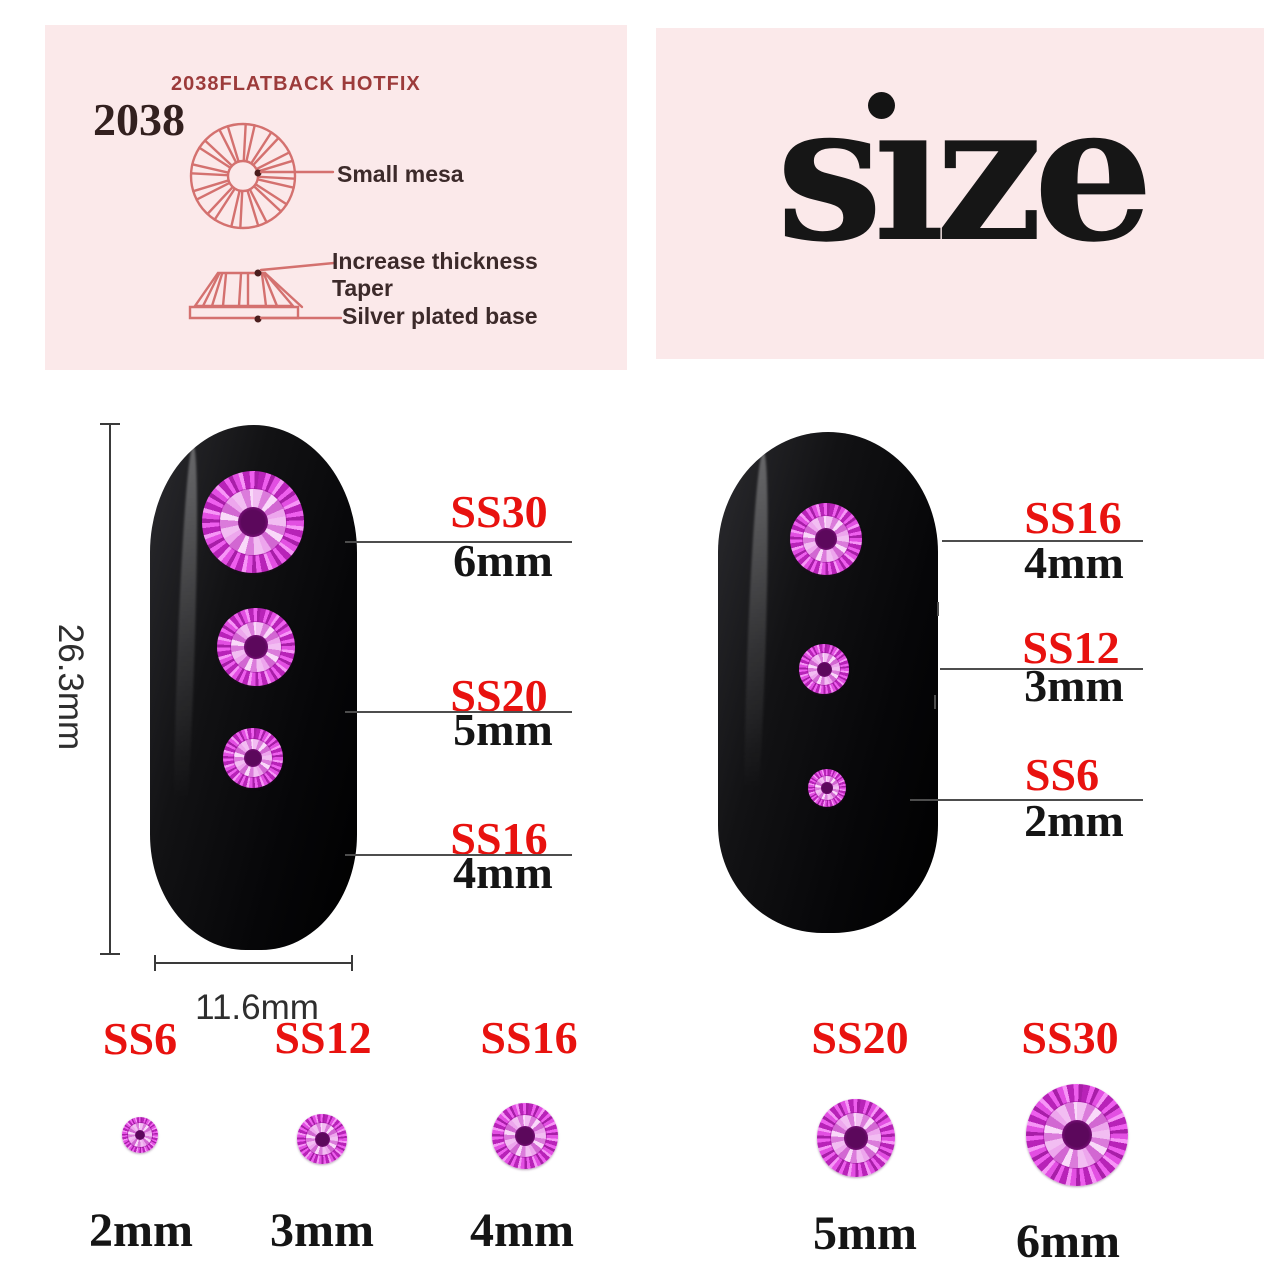  Describe the element at coordinates (400, 174) in the screenshot. I see `callout-small-mesa: Small mesa` at that location.